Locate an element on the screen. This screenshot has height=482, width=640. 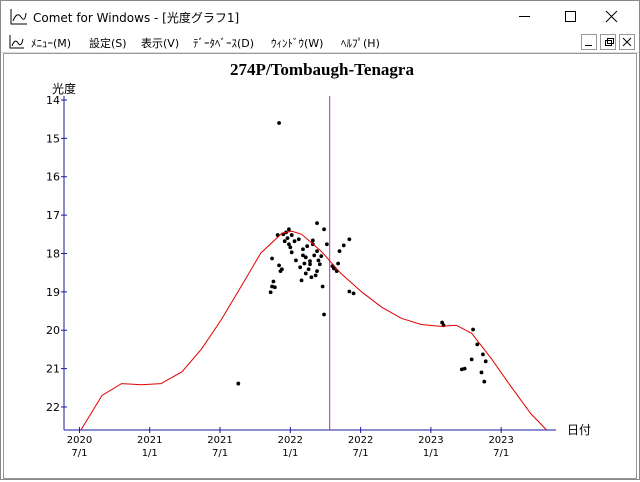
maximize-button is located at coordinates (570, 16).